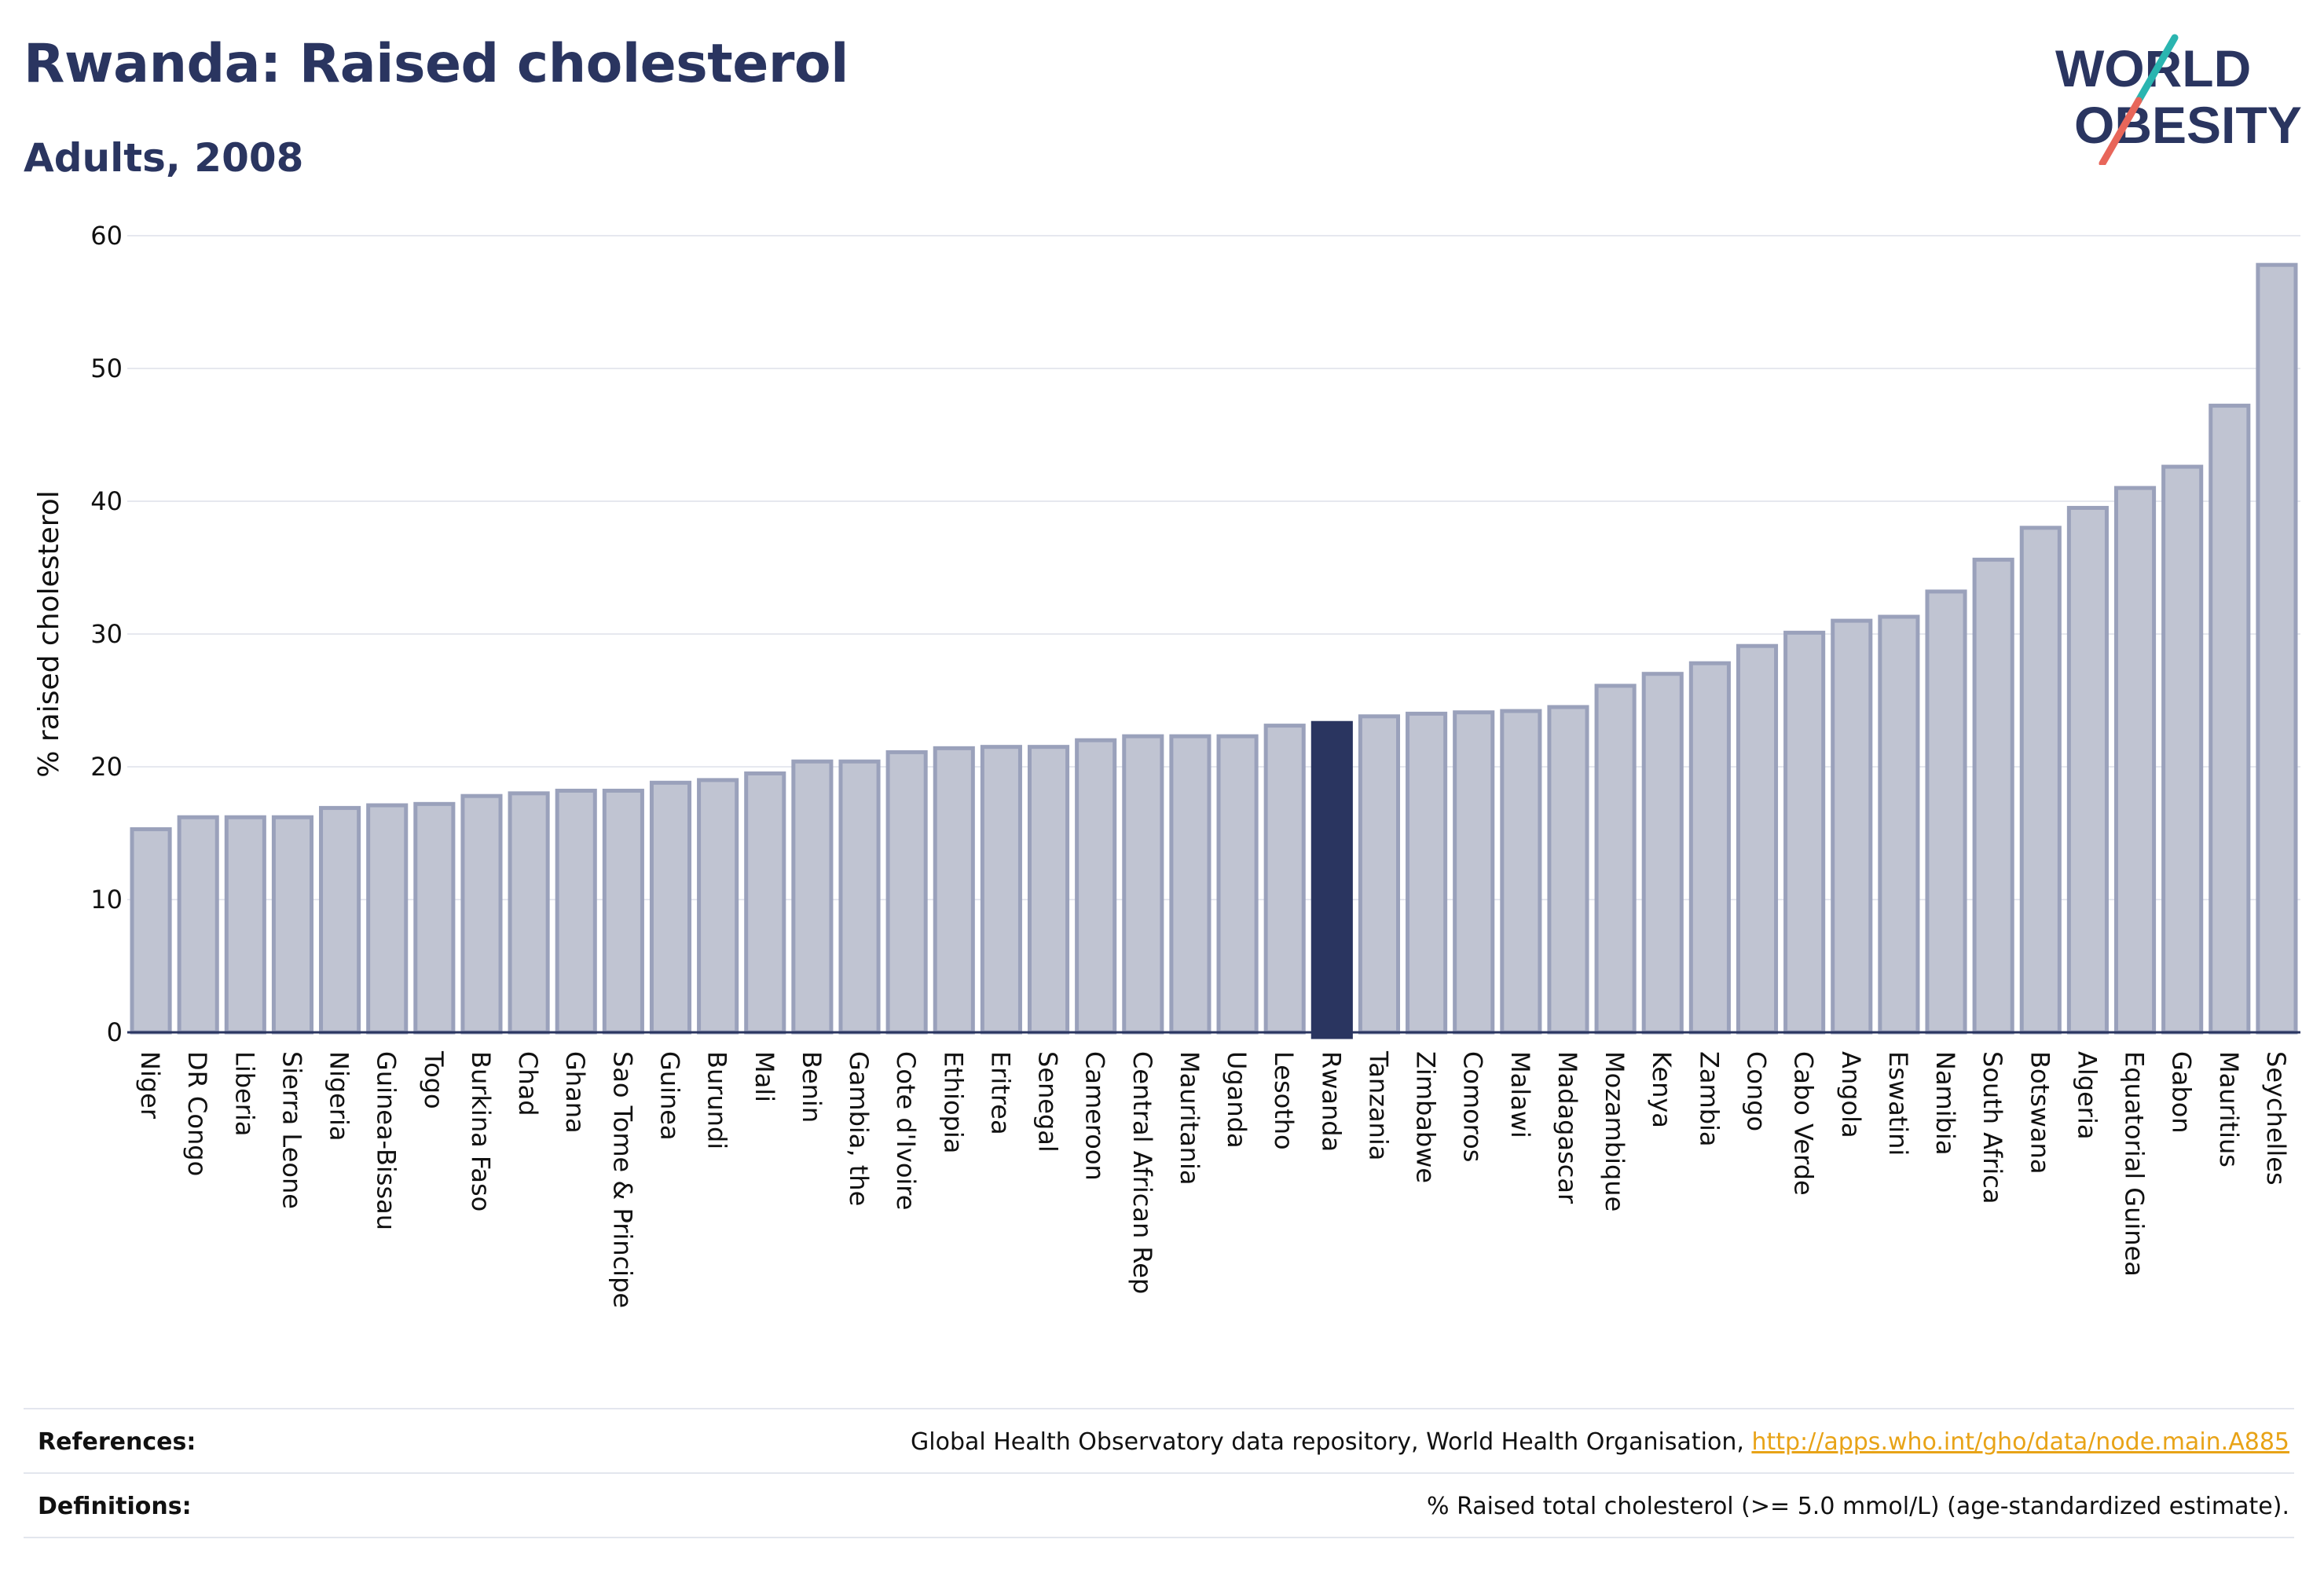  What do you see at coordinates (764, 1076) in the screenshot?
I see `x-tick-label: Mali` at bounding box center [764, 1076].